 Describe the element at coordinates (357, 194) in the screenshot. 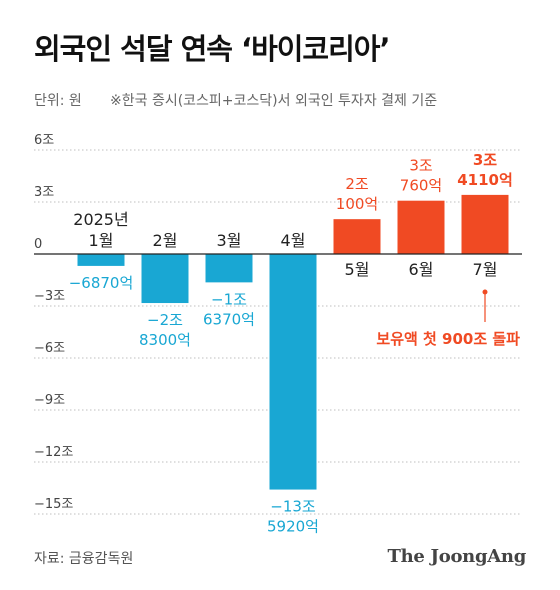

I see `value-label: 2조 100억` at that location.